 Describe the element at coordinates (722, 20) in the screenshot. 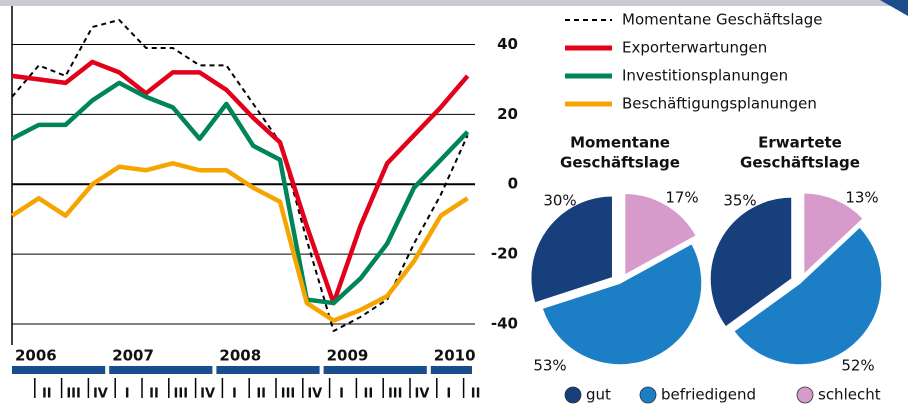

I see `legend-label: Momentane Geschäftslage` at that location.